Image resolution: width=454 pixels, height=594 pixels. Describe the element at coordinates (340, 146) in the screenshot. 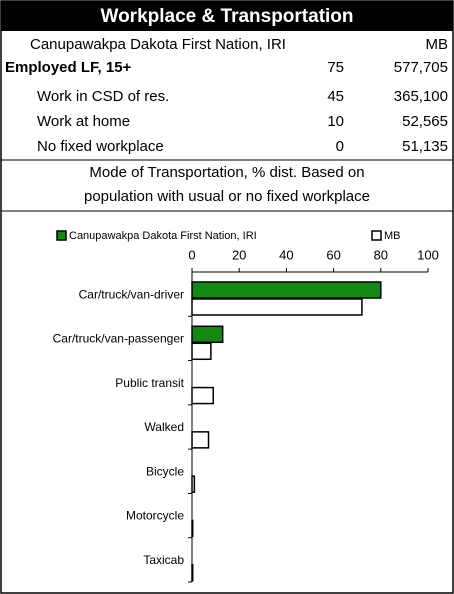

I see `cell: 0` at that location.